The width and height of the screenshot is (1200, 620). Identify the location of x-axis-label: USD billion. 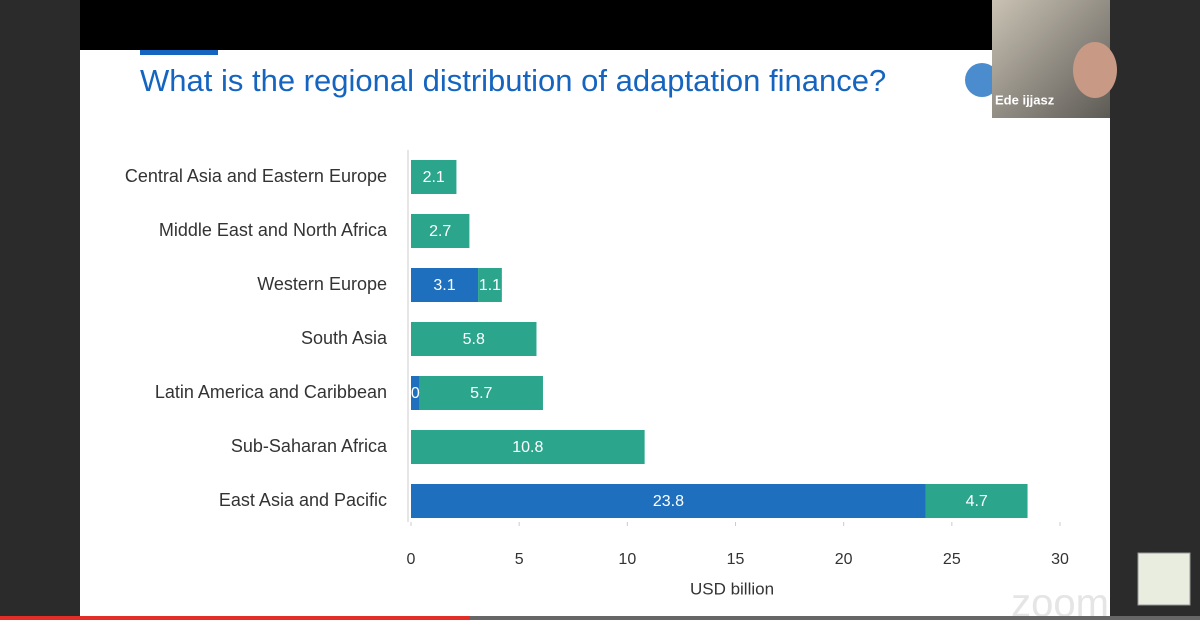
(732, 588).